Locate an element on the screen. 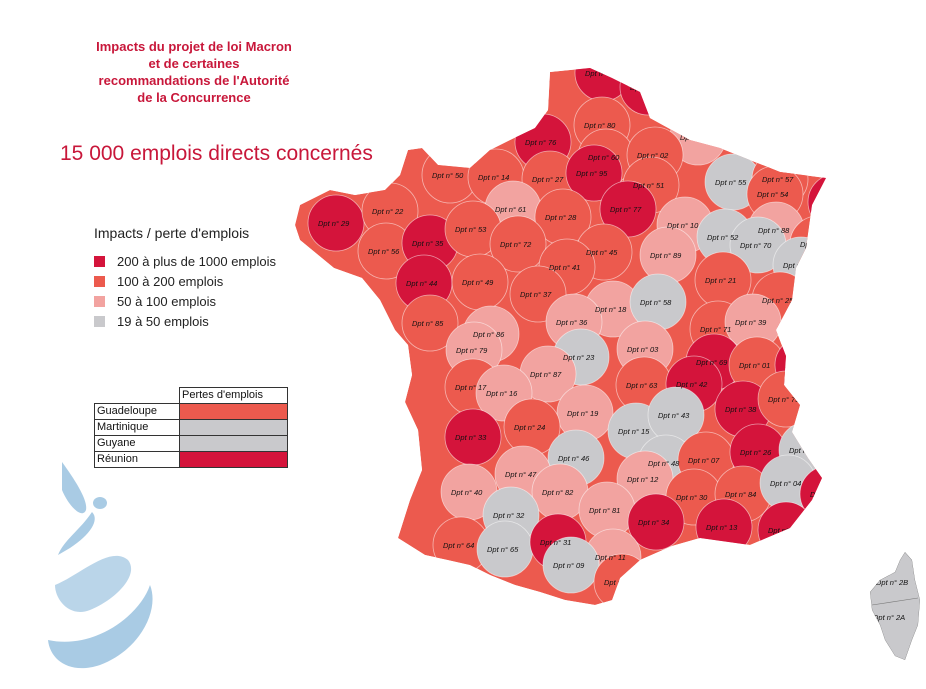 This screenshot has width=926, height=689. department-label: Dpt n° 09 is located at coordinates (569, 565).